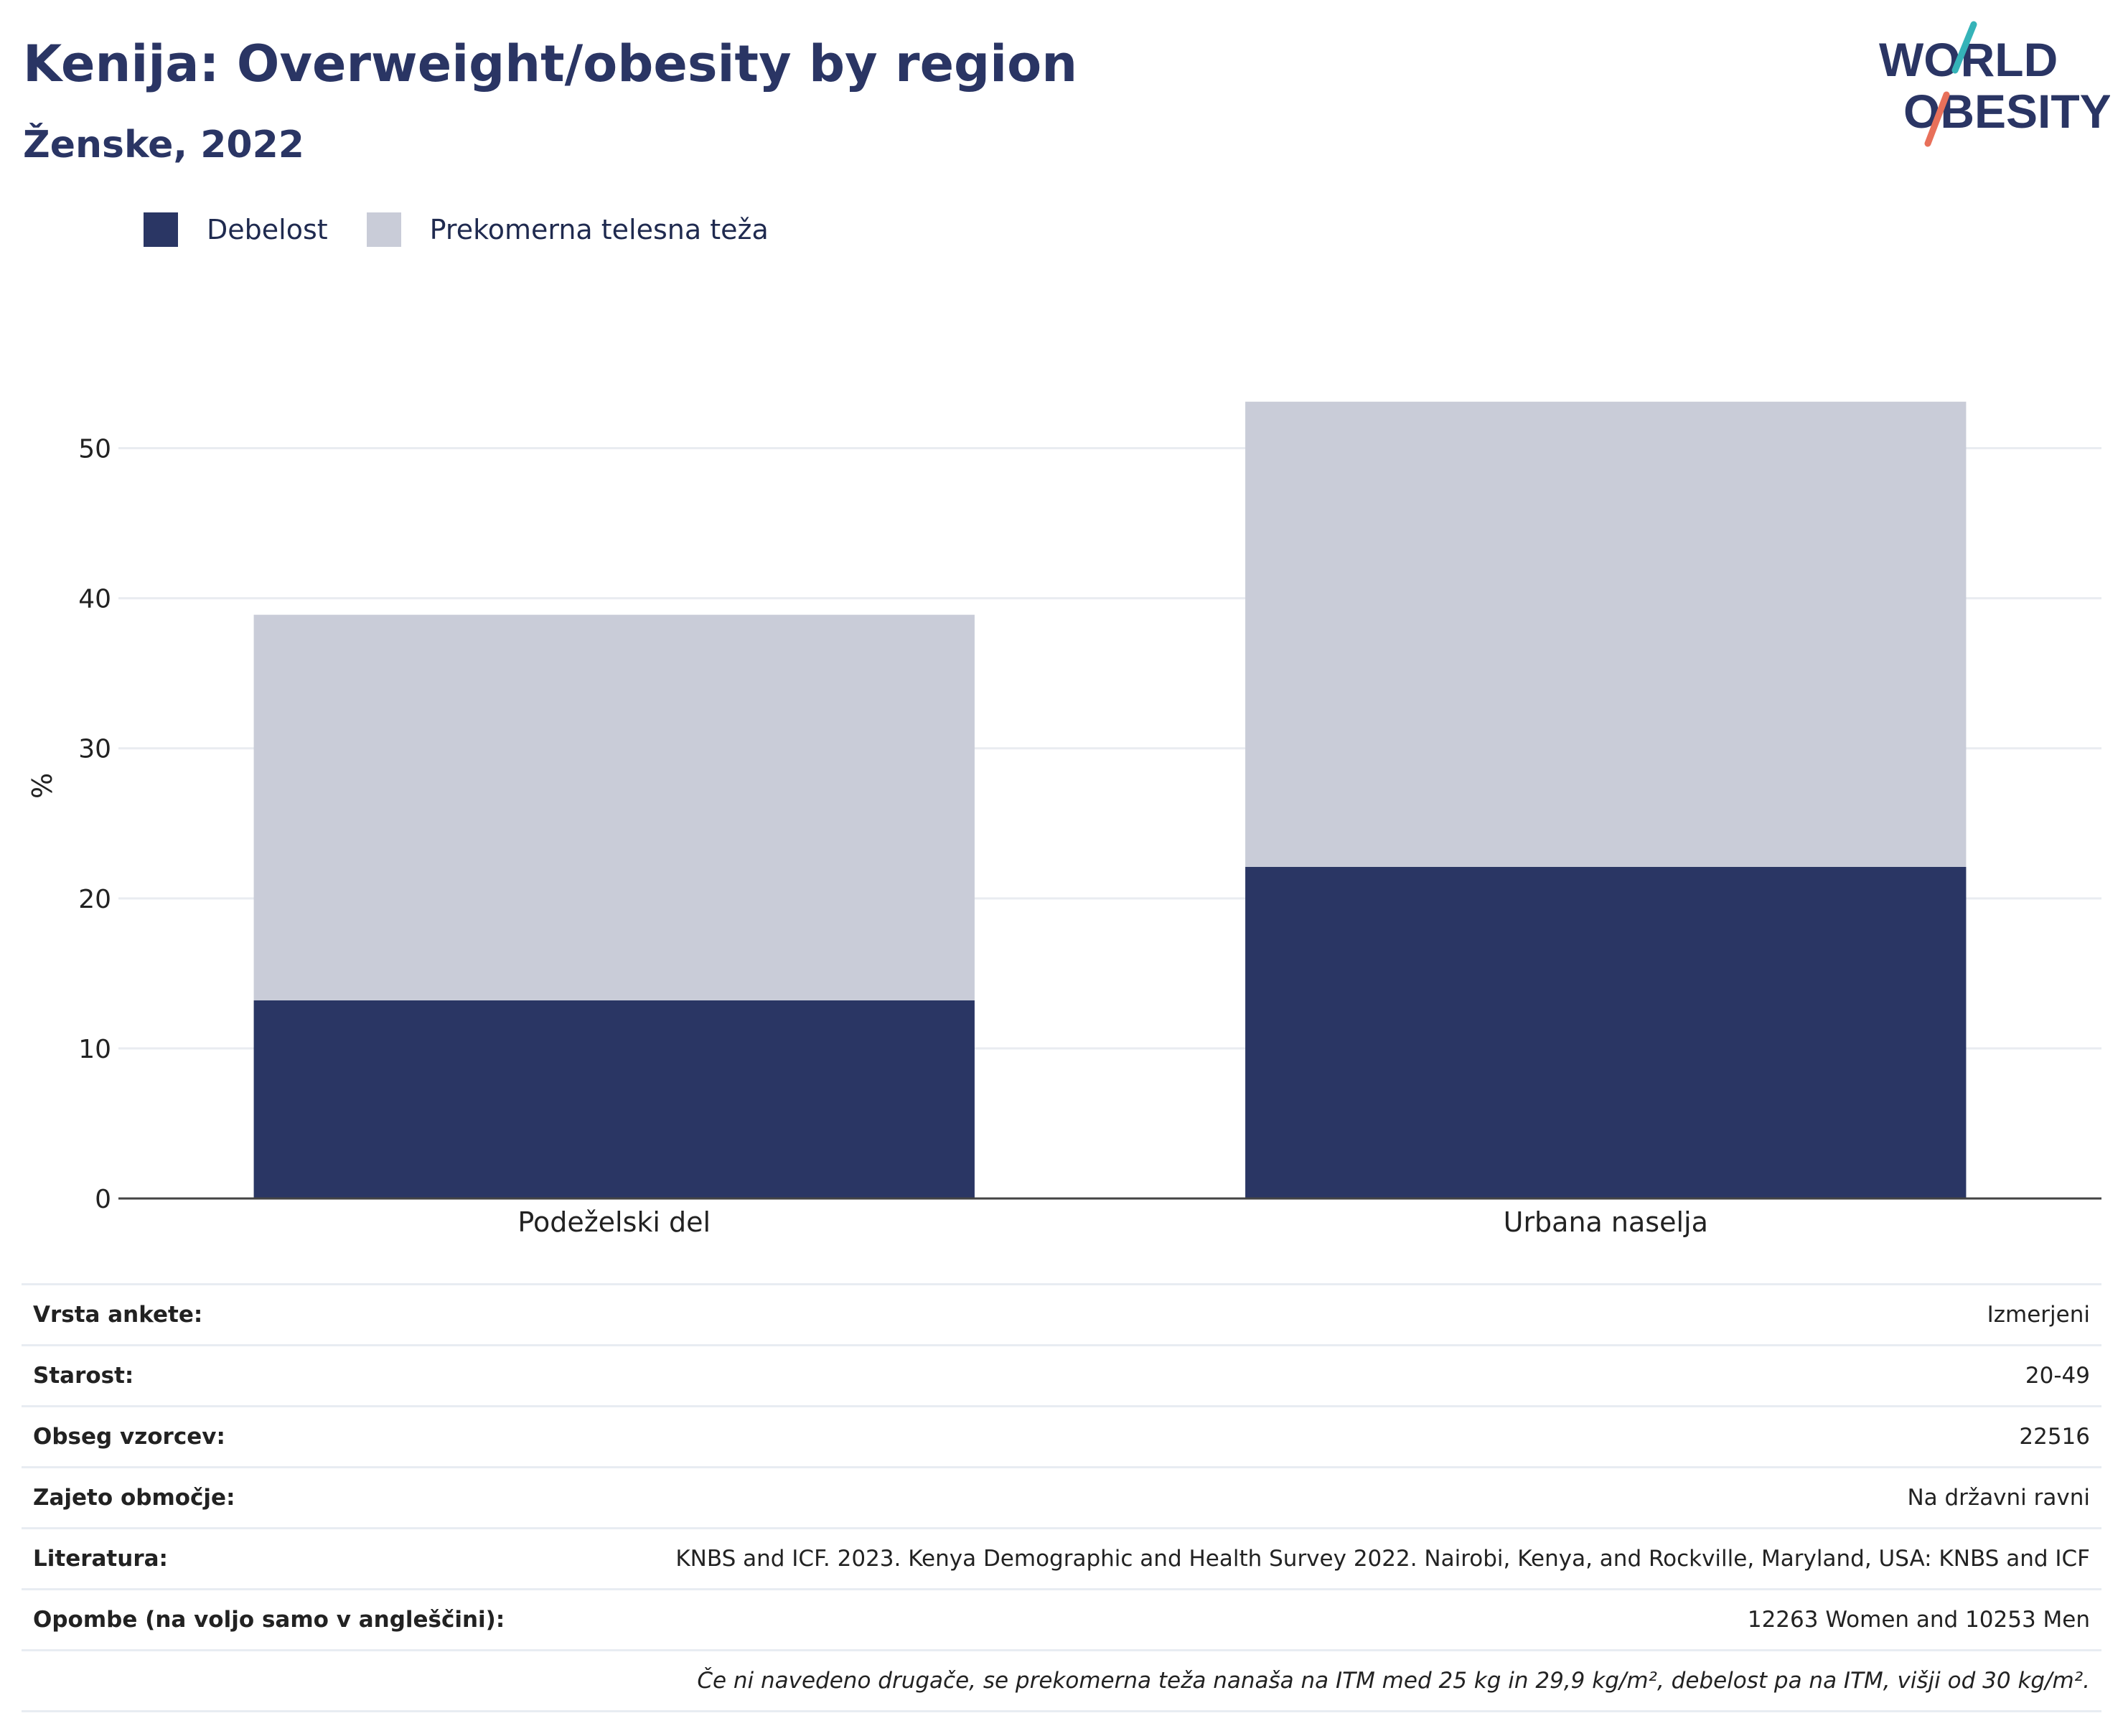 The width and height of the screenshot is (2123, 1736). What do you see at coordinates (550, 63) in the screenshot?
I see `chart-title: Kenija: Overweight/obesity by region` at bounding box center [550, 63].